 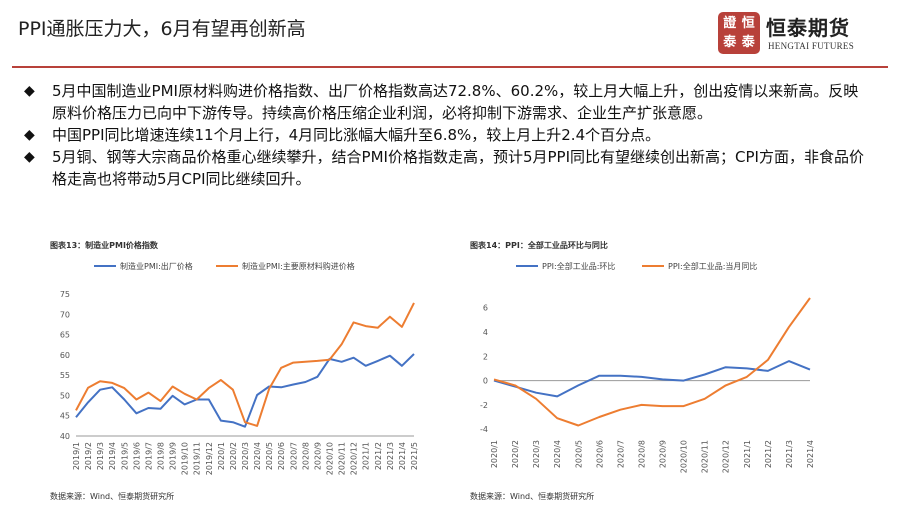 I want to click on logo-seal: 證 恒 泰 泰, so click(x=739, y=33).